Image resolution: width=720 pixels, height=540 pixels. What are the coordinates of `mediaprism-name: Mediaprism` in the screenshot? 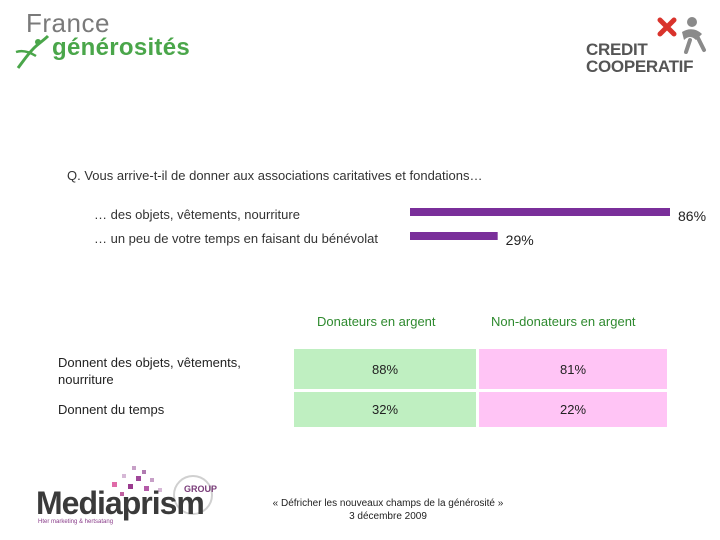 It's located at (120, 503).